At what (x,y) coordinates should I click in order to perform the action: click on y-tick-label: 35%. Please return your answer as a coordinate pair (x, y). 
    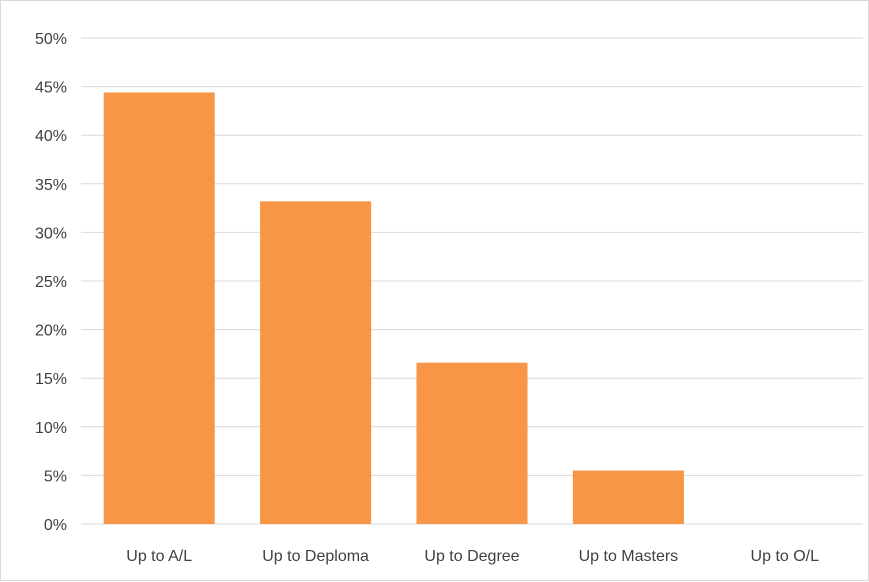
    Looking at the image, I should click on (51, 185).